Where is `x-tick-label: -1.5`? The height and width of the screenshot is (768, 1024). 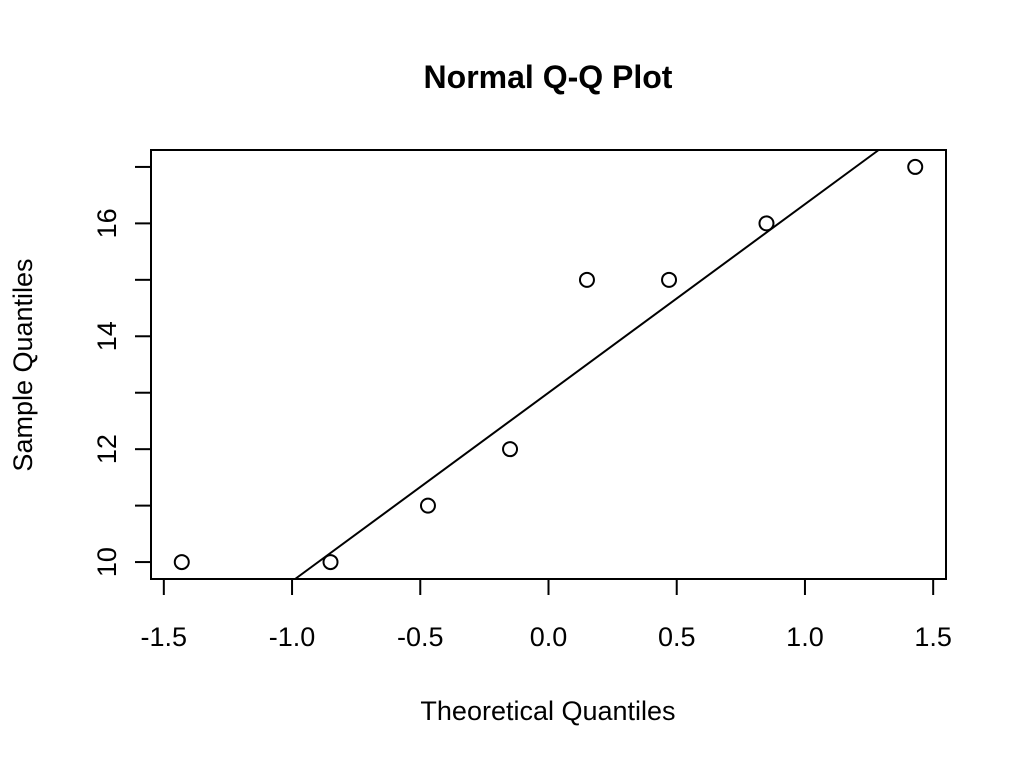
x-tick-label: -1.5 is located at coordinates (164, 637).